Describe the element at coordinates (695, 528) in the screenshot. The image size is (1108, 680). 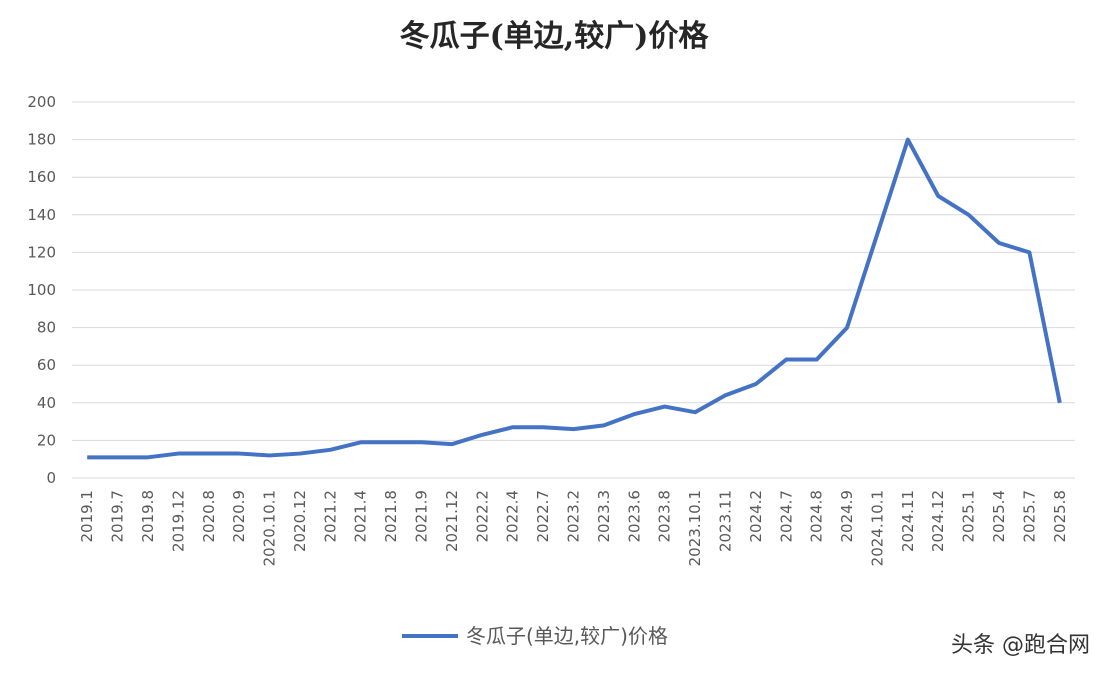
I see `x-tick-label: 2023.10.1` at that location.